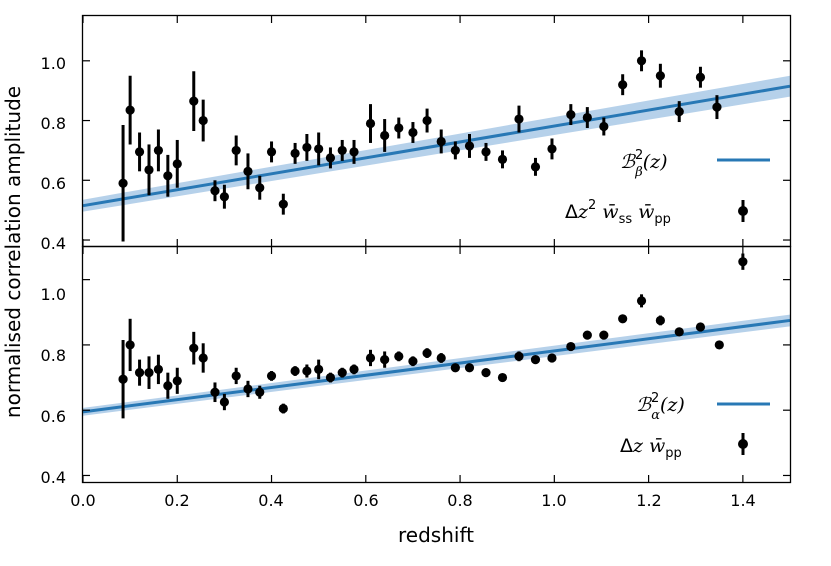  Describe the element at coordinates (53, 123) in the screenshot. I see `top-ytick-label: 0.8` at that location.